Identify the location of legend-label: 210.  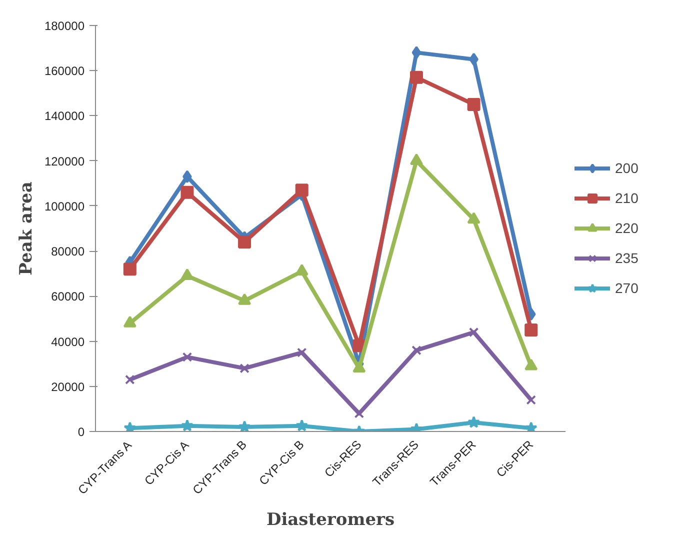
(626, 198).